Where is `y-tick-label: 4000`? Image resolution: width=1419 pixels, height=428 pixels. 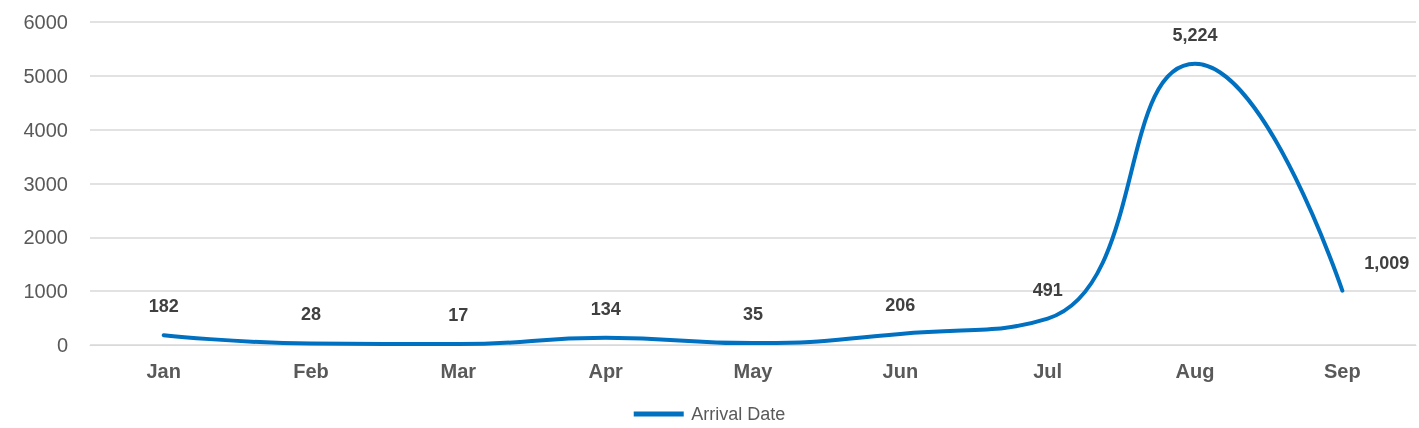 y-tick-label: 4000 is located at coordinates (45, 129).